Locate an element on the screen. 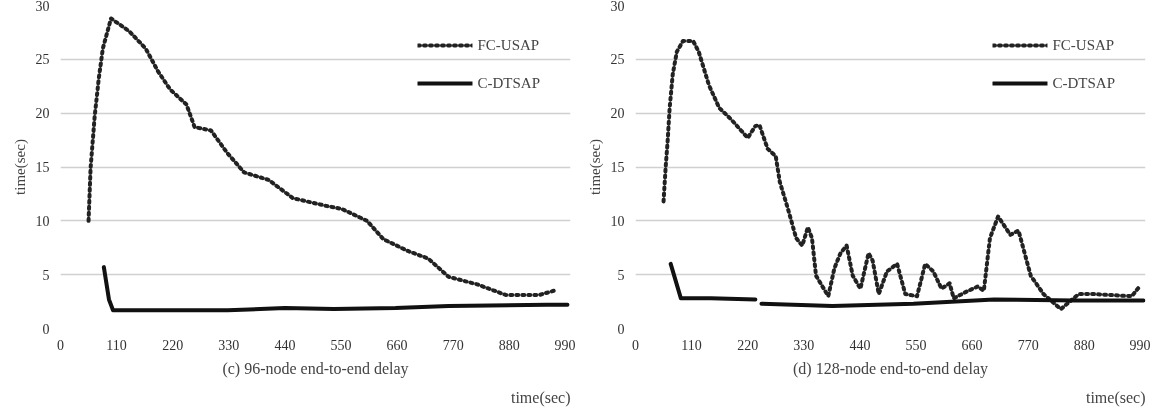 The image size is (1157, 417). text: (d) 128-node end-to-end delay is located at coordinates (890, 368).